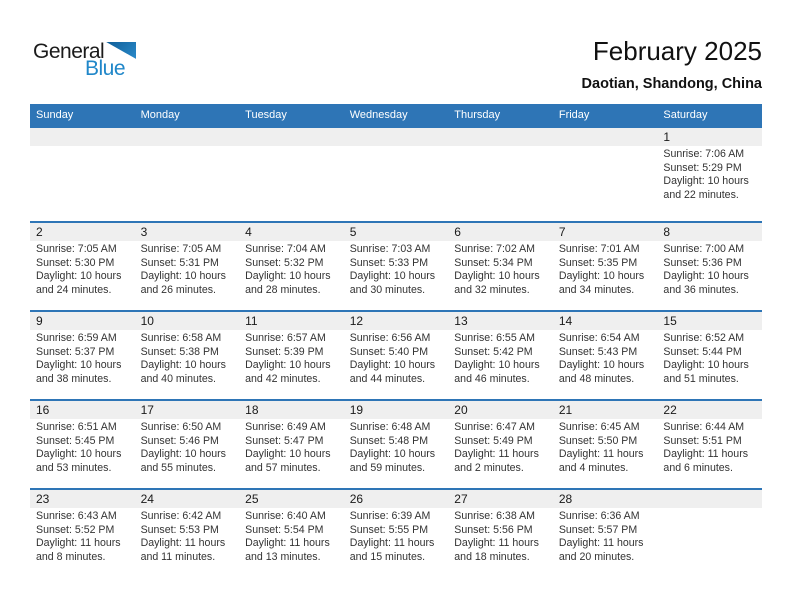  Describe the element at coordinates (147, 410) in the screenshot. I see `day-number: 17` at that location.